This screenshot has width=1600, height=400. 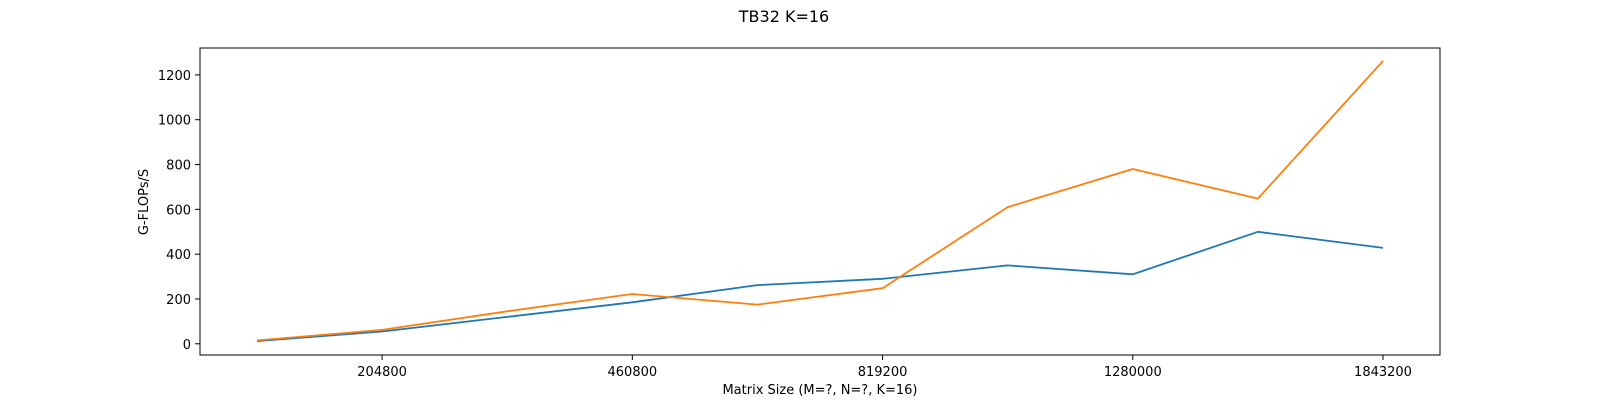 I want to click on chart-title: TB32 K=16, so click(x=783, y=16).